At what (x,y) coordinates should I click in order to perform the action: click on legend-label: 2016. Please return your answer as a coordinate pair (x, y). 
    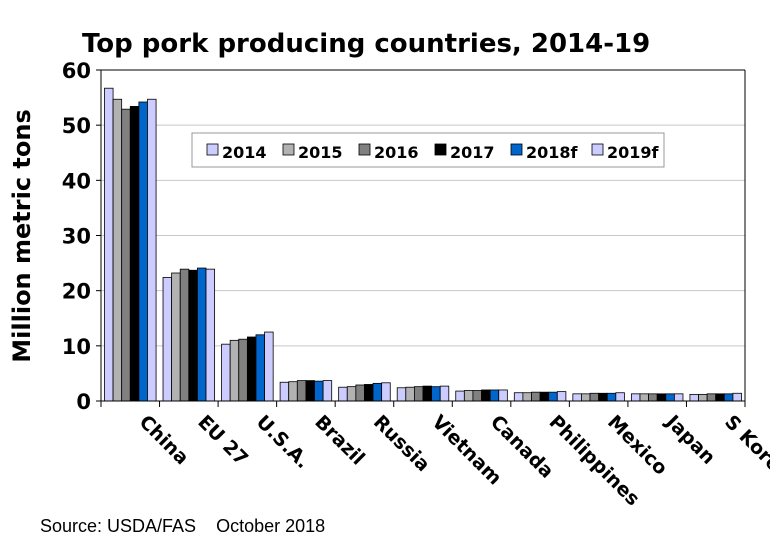
    Looking at the image, I should click on (396, 152).